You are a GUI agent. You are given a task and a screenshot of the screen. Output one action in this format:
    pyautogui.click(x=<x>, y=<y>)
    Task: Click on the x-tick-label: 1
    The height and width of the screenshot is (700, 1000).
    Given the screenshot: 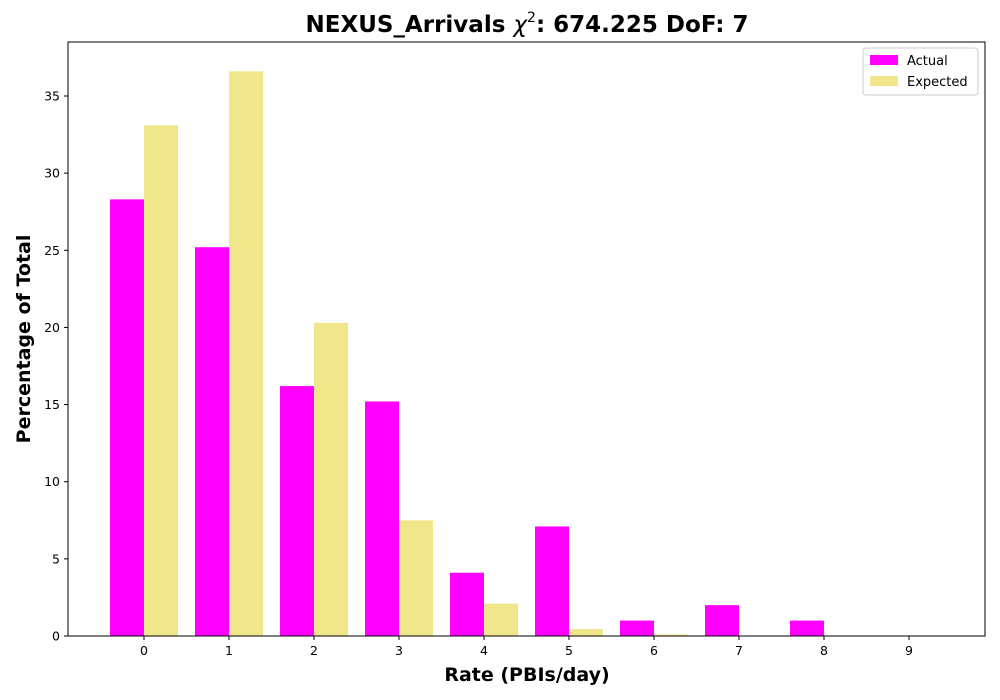 What is the action you would take?
    pyautogui.click(x=229, y=650)
    